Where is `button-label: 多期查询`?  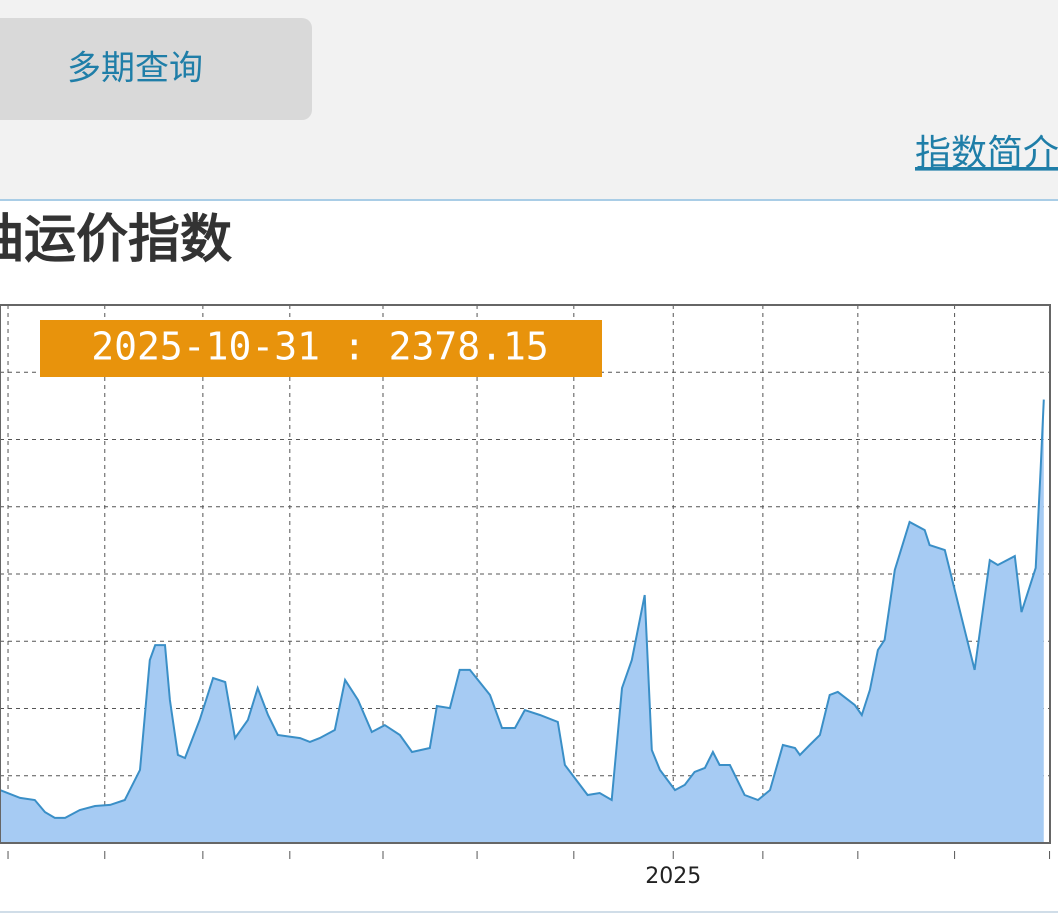 button-label: 多期查询 is located at coordinates (135, 69).